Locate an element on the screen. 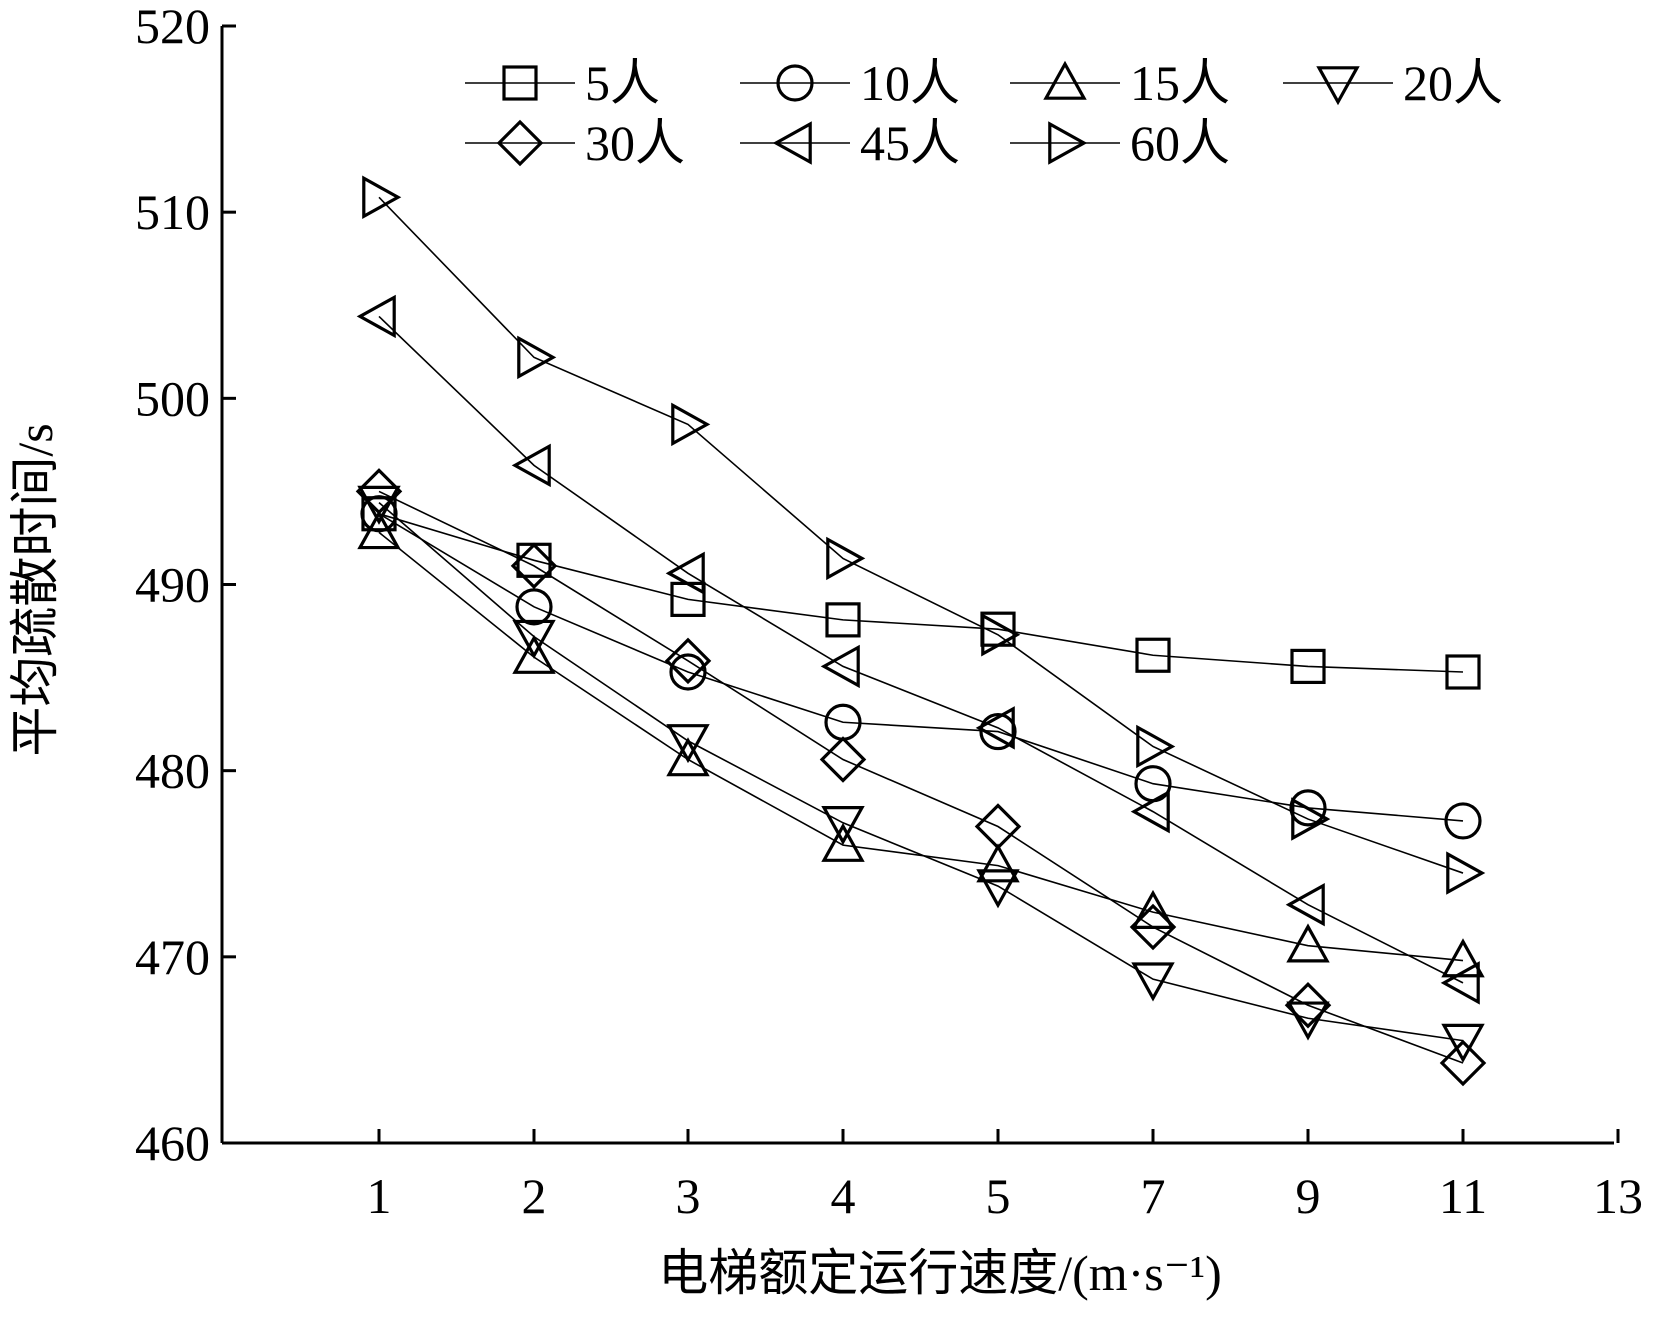 This screenshot has width=1655, height=1337. legend-label: 60人 is located at coordinates (1180, 143).